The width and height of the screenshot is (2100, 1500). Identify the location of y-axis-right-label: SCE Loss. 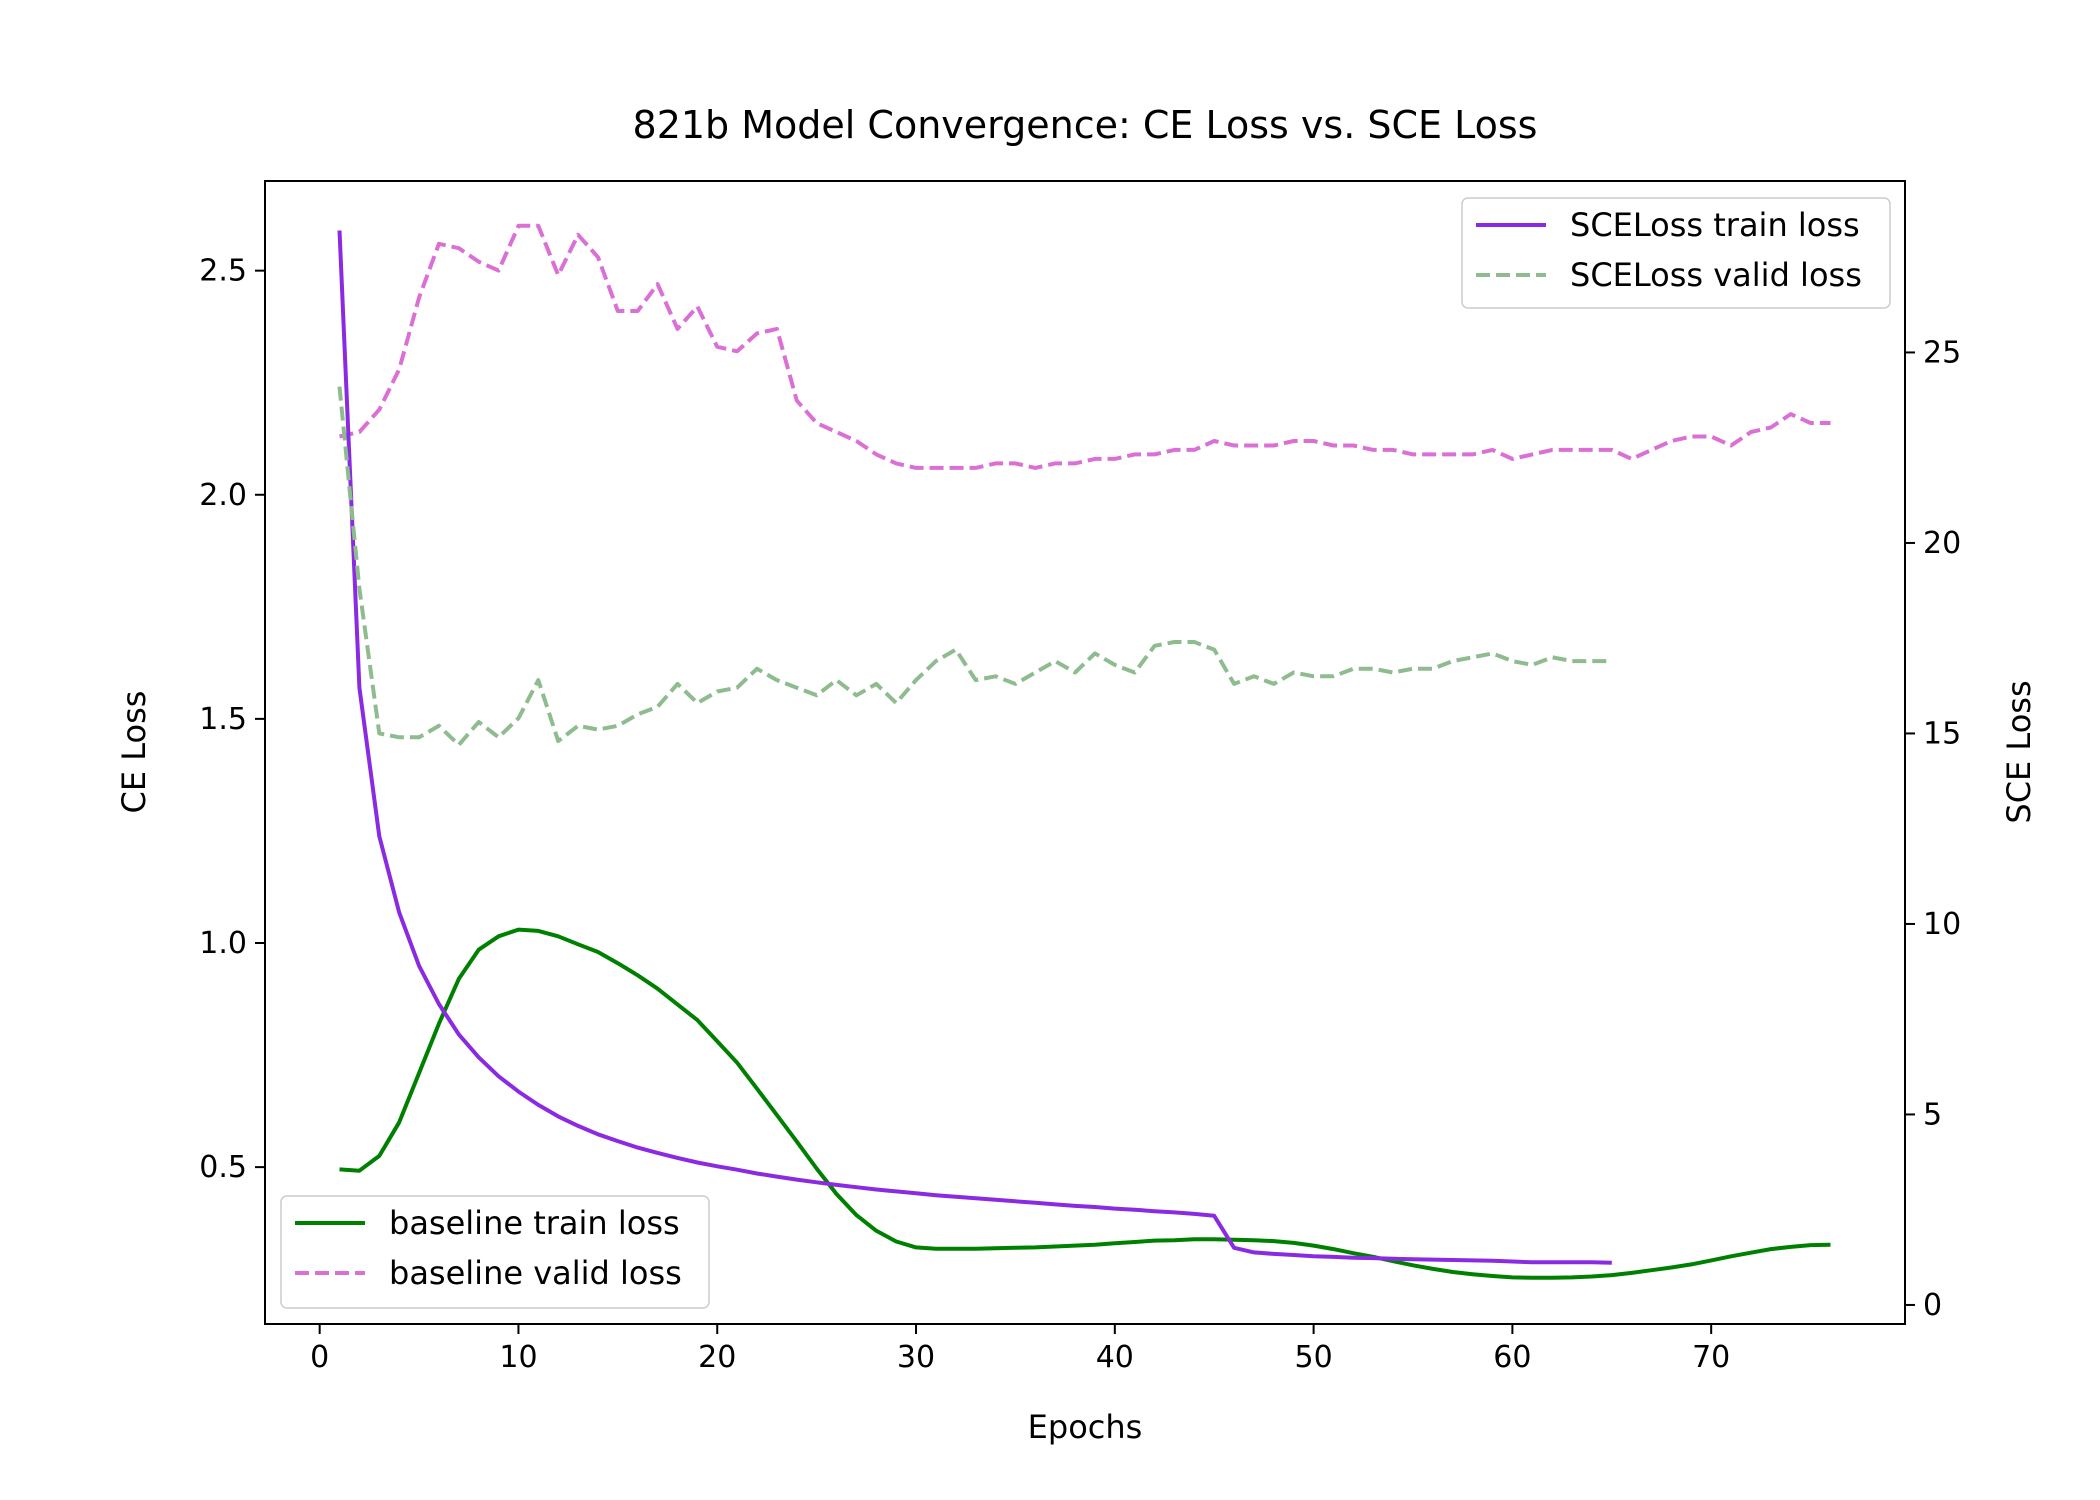
(2019, 751).